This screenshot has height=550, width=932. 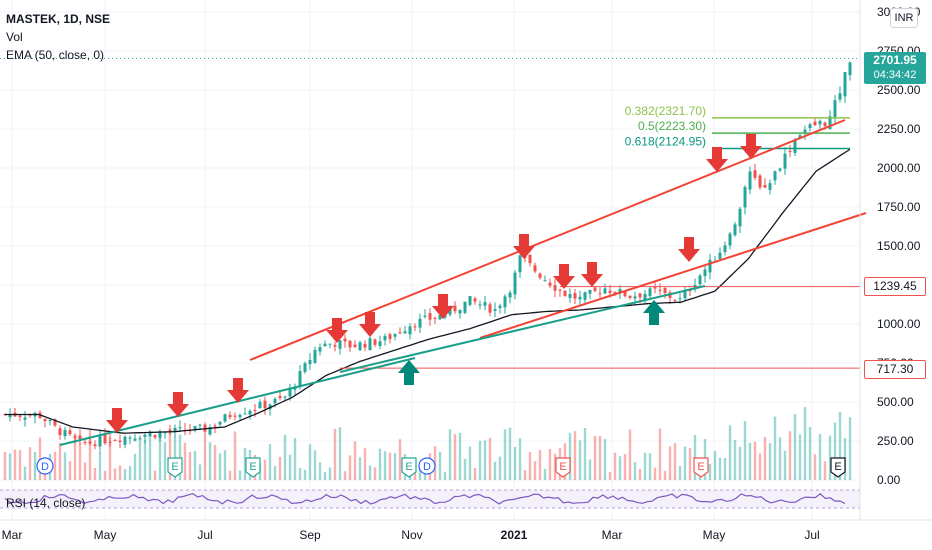 I want to click on trendline-green, so click(x=522, y=329).